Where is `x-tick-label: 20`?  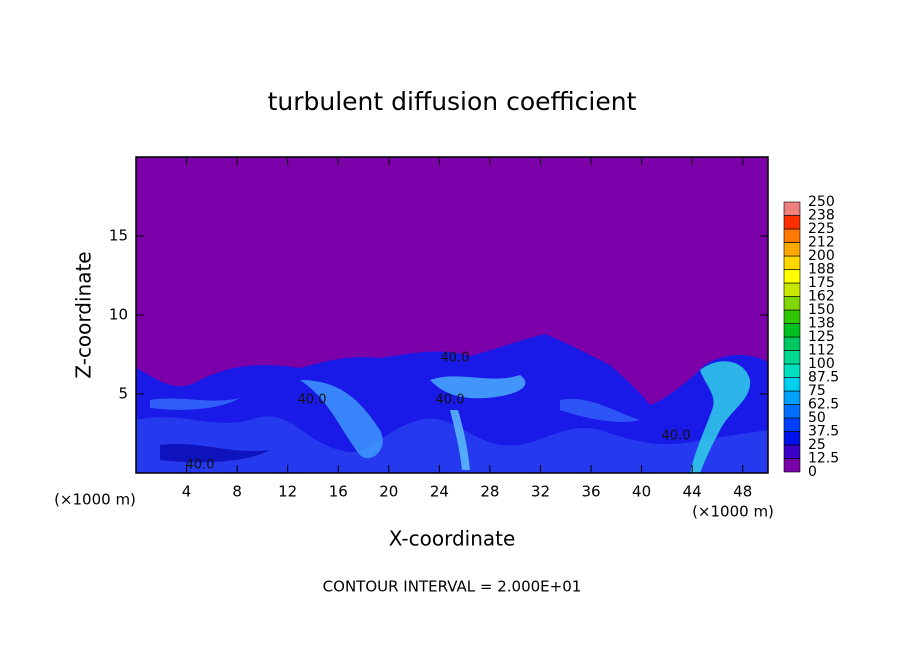 x-tick-label: 20 is located at coordinates (388, 492).